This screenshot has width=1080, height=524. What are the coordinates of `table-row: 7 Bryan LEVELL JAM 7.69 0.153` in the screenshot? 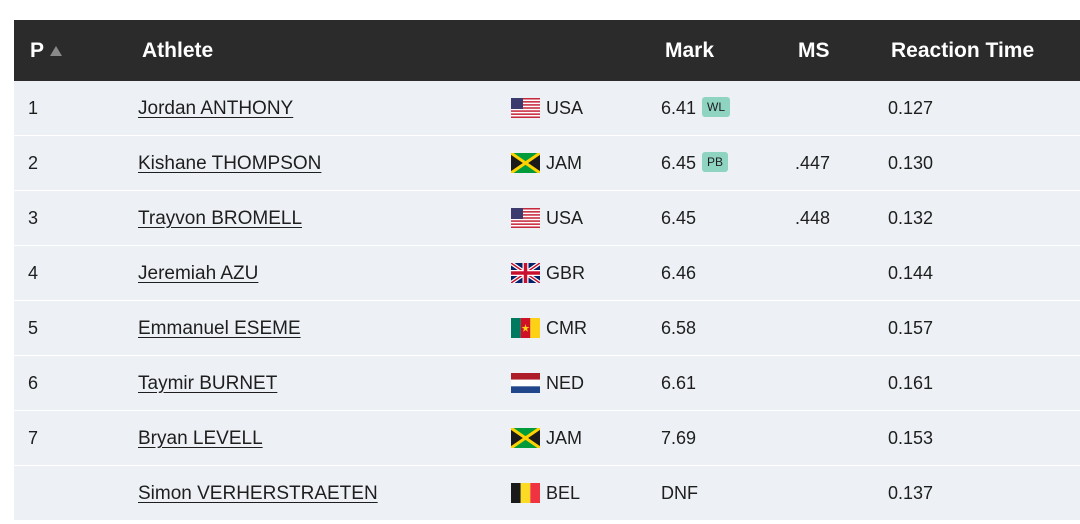 It's located at (547, 438).